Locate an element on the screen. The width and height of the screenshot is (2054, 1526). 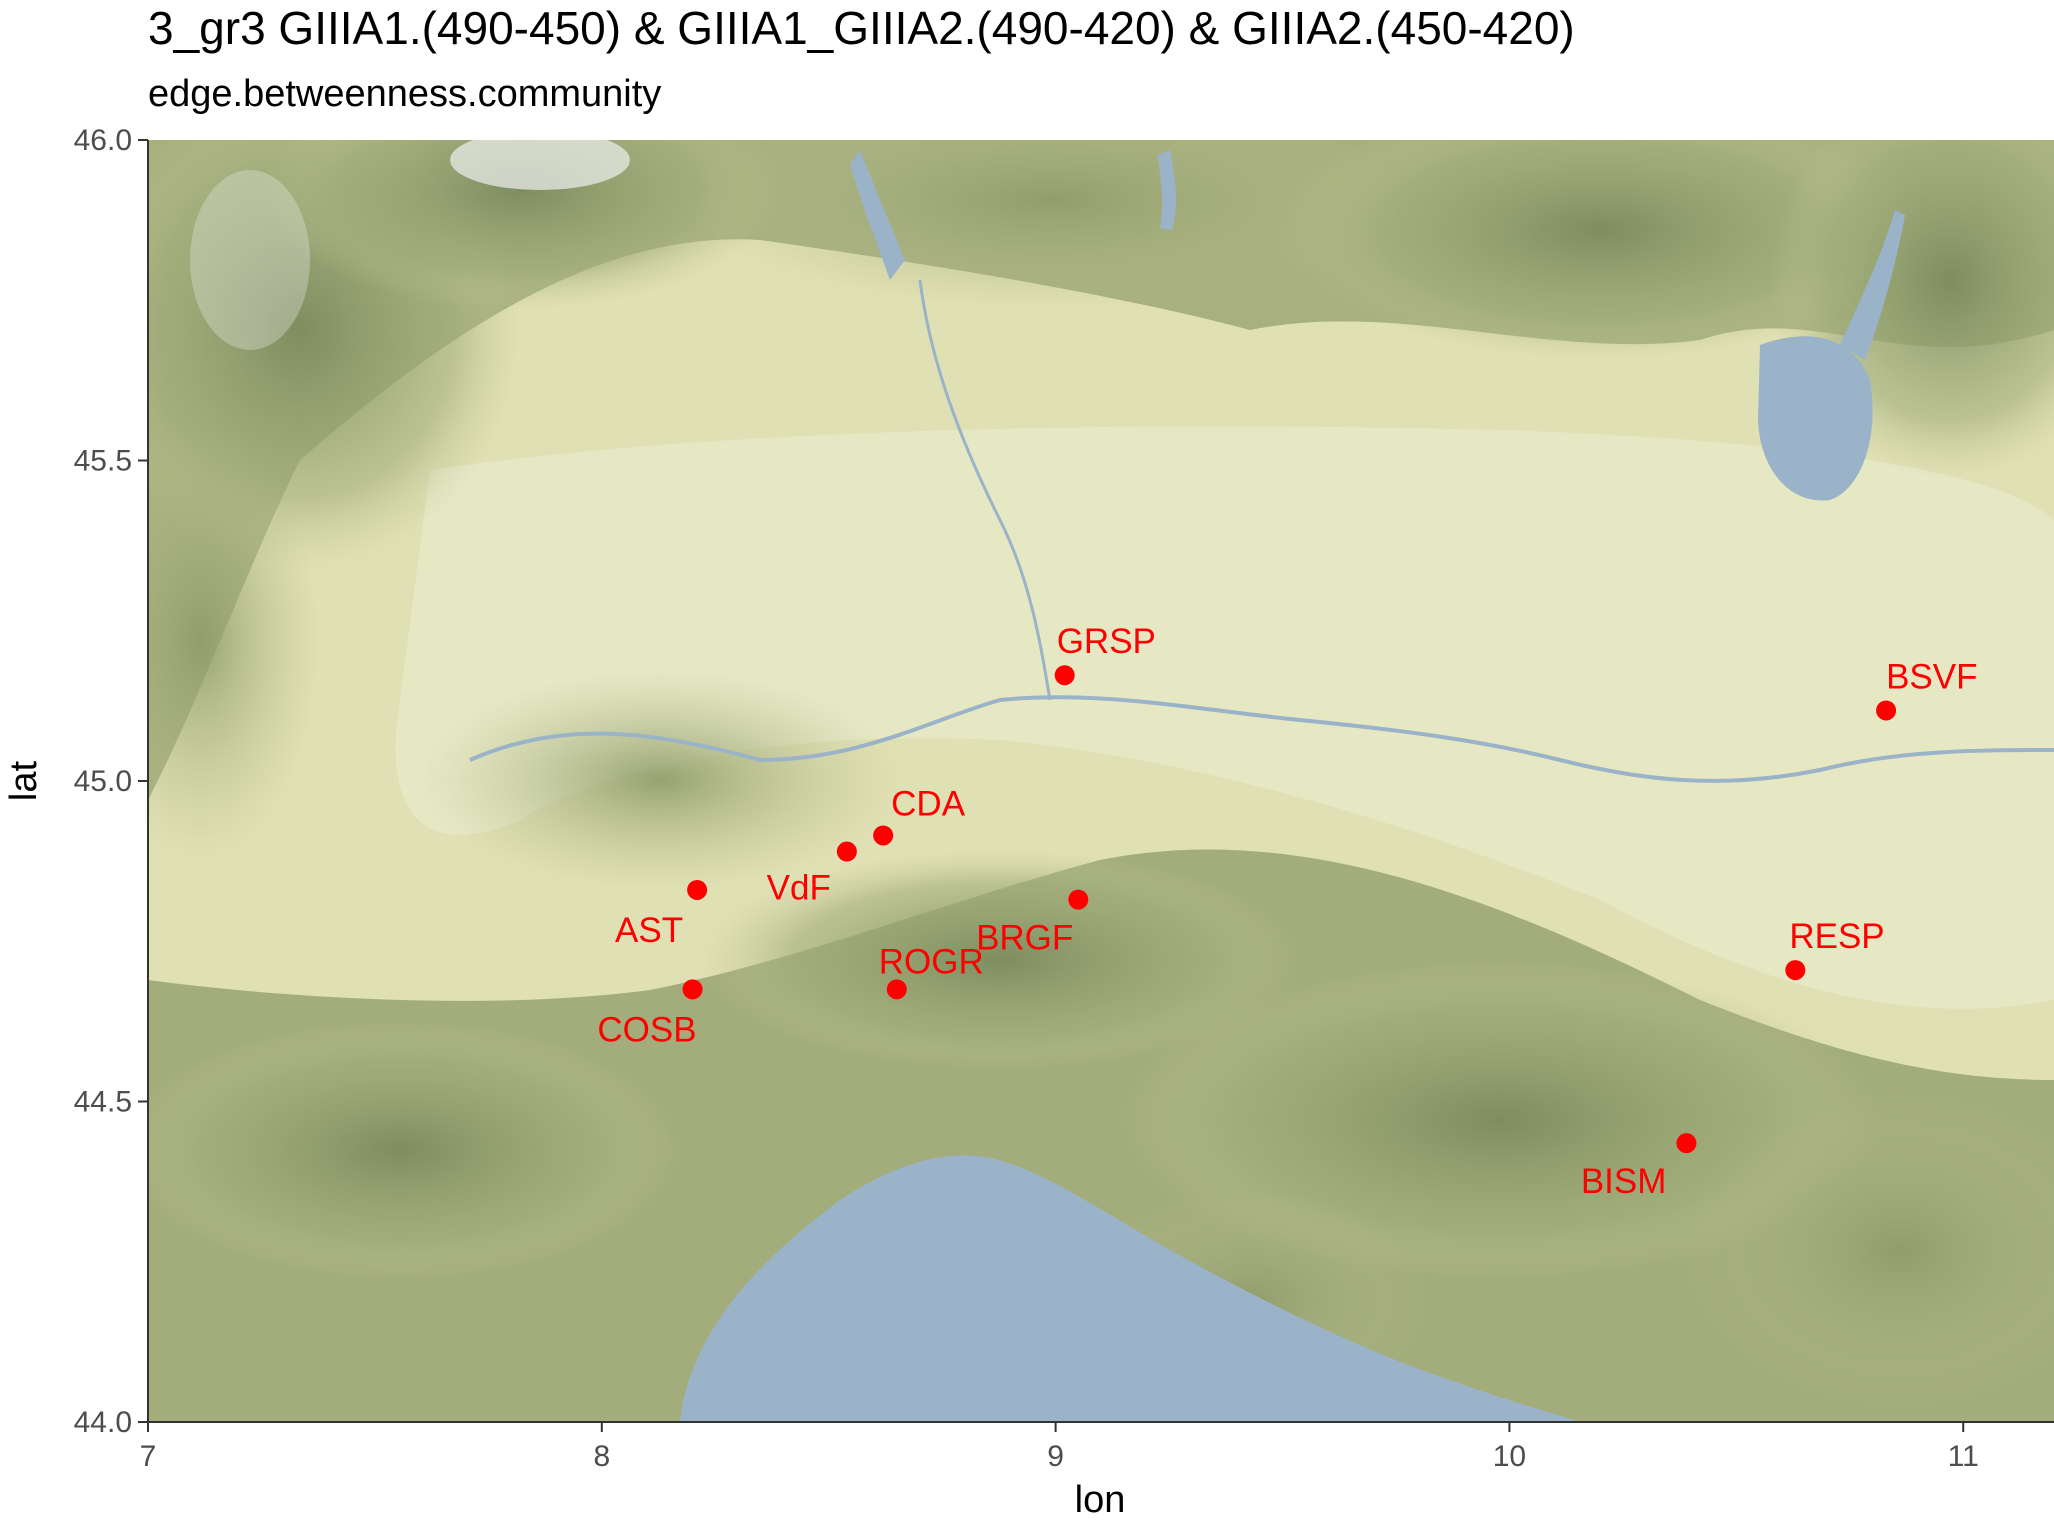
y-tick-label: 45.5 is located at coordinates (103, 461).